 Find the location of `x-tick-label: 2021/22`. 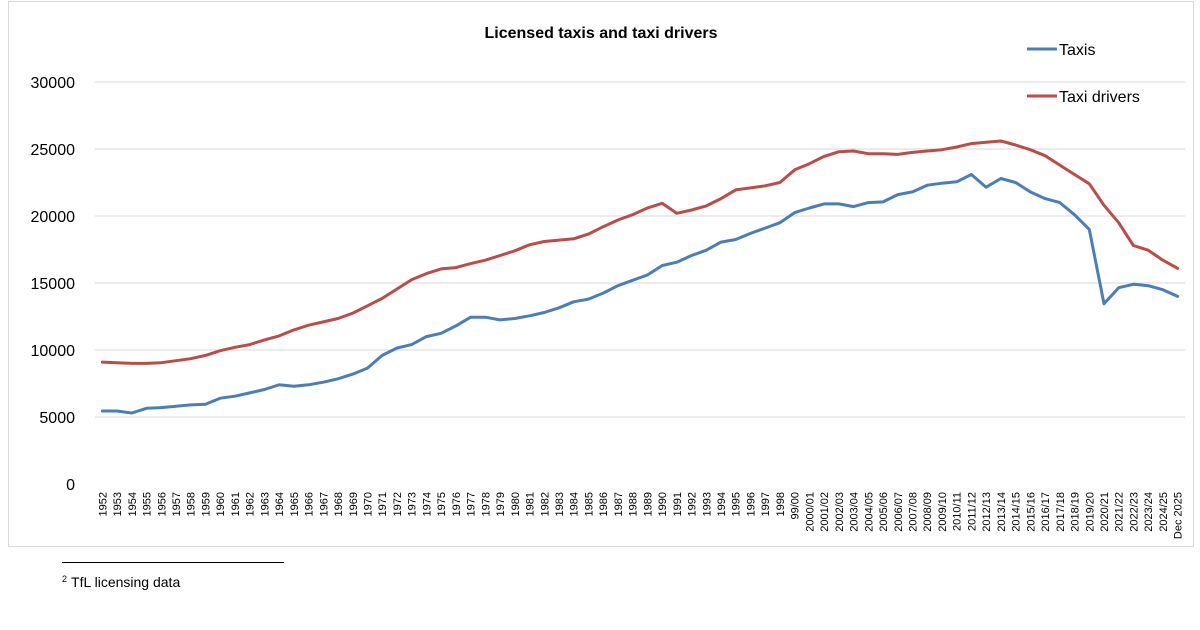

x-tick-label: 2021/22 is located at coordinates (1120, 512).